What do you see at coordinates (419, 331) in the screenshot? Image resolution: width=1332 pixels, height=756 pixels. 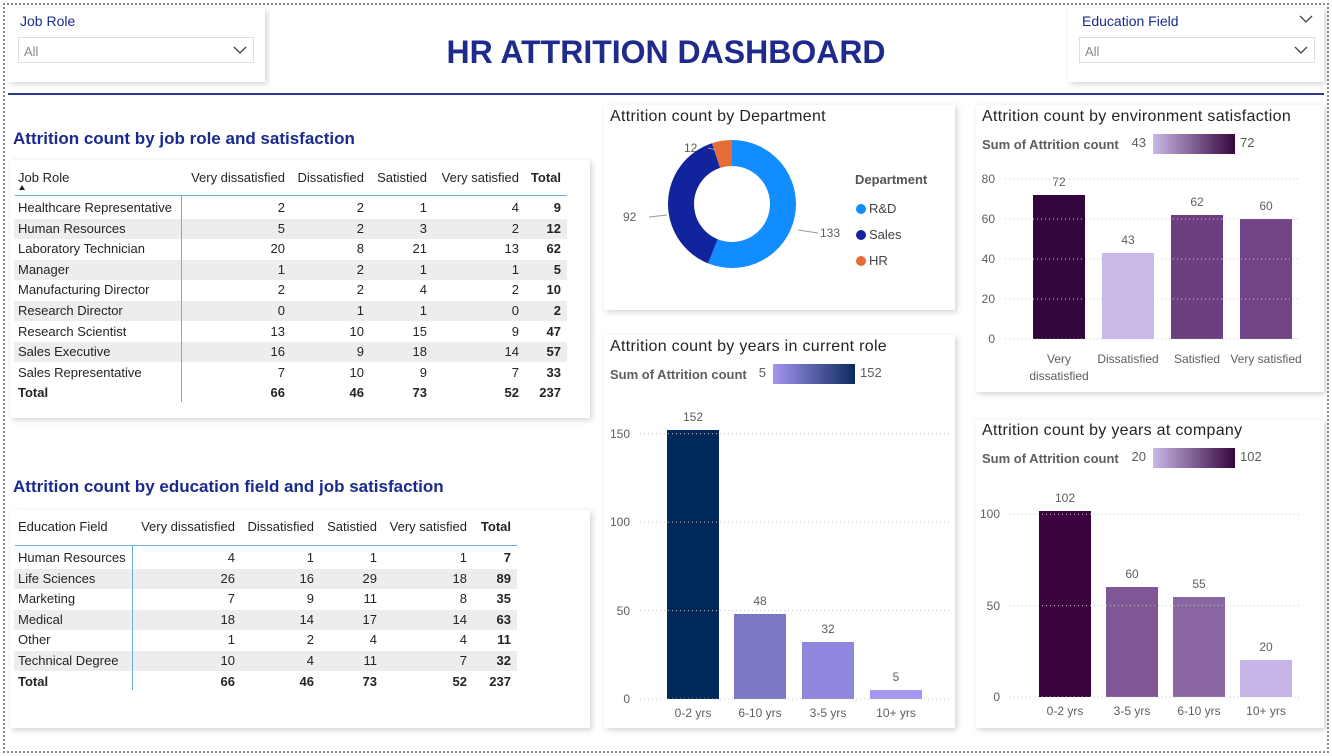 I see `cell-value: 15` at bounding box center [419, 331].